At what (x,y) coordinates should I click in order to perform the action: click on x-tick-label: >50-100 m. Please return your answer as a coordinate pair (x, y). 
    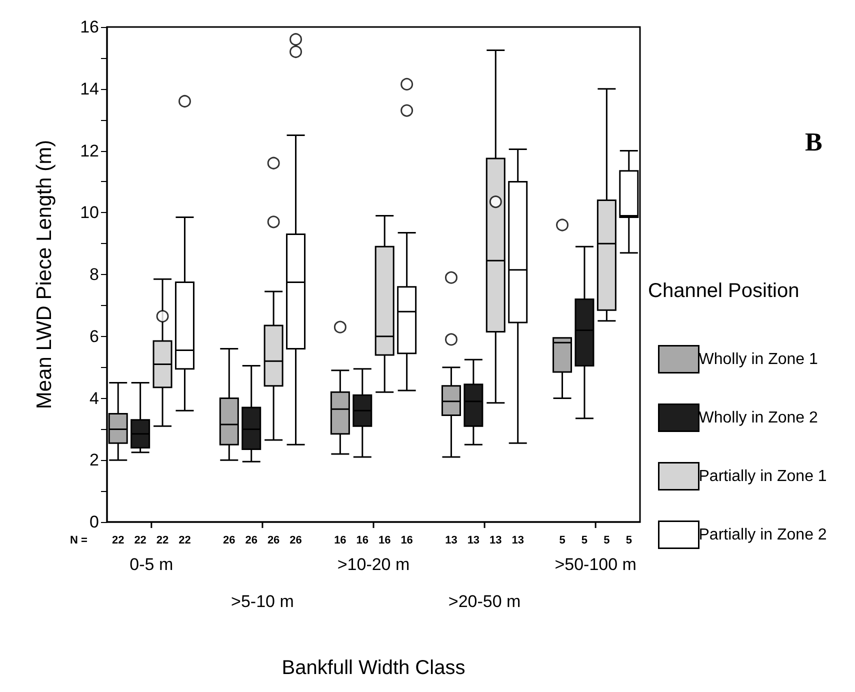
    Looking at the image, I should click on (595, 564).